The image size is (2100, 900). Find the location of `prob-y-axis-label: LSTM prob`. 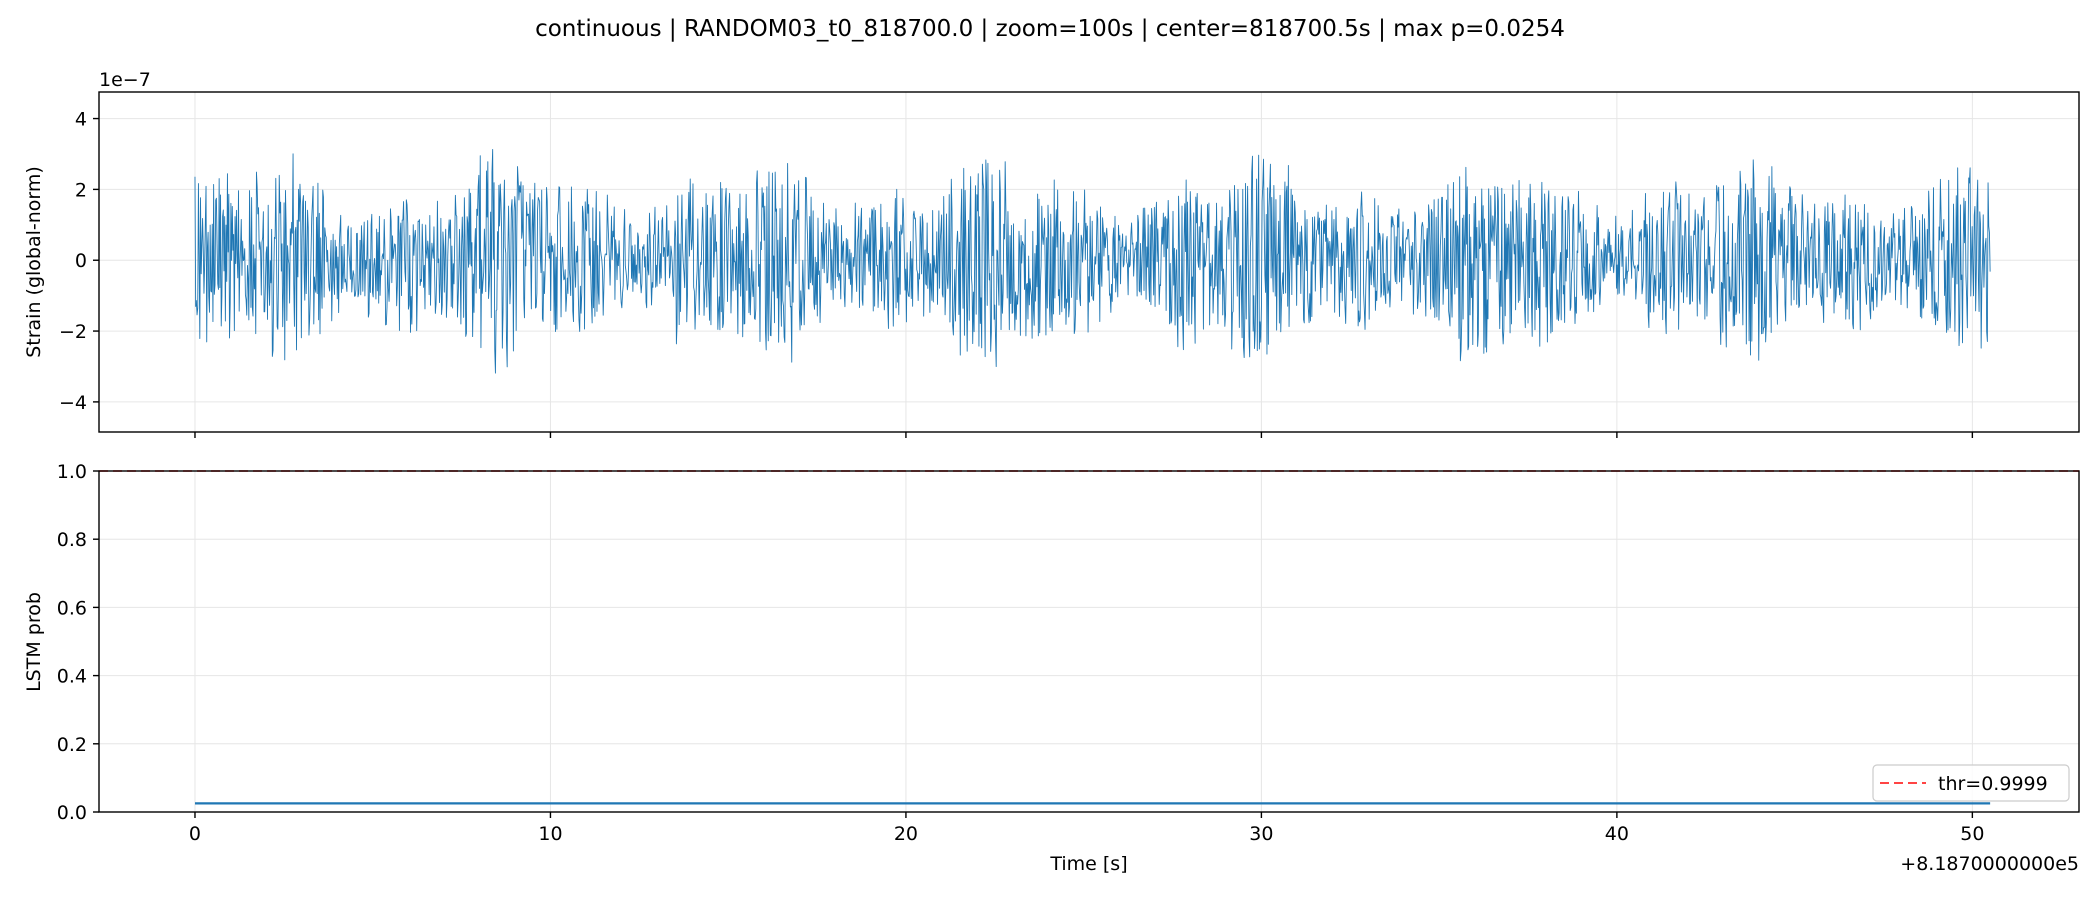

prob-y-axis-label: LSTM prob is located at coordinates (34, 642).